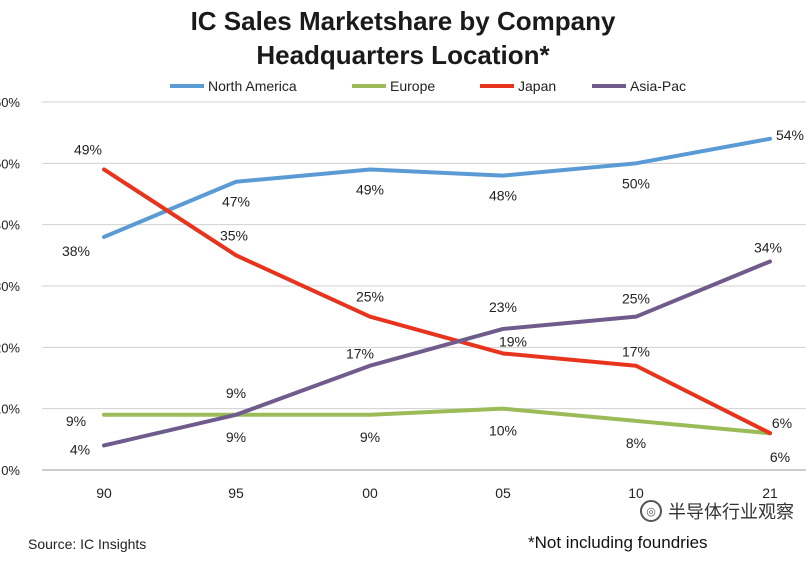  Describe the element at coordinates (636, 493) in the screenshot. I see `x-tick-label: 10` at that location.